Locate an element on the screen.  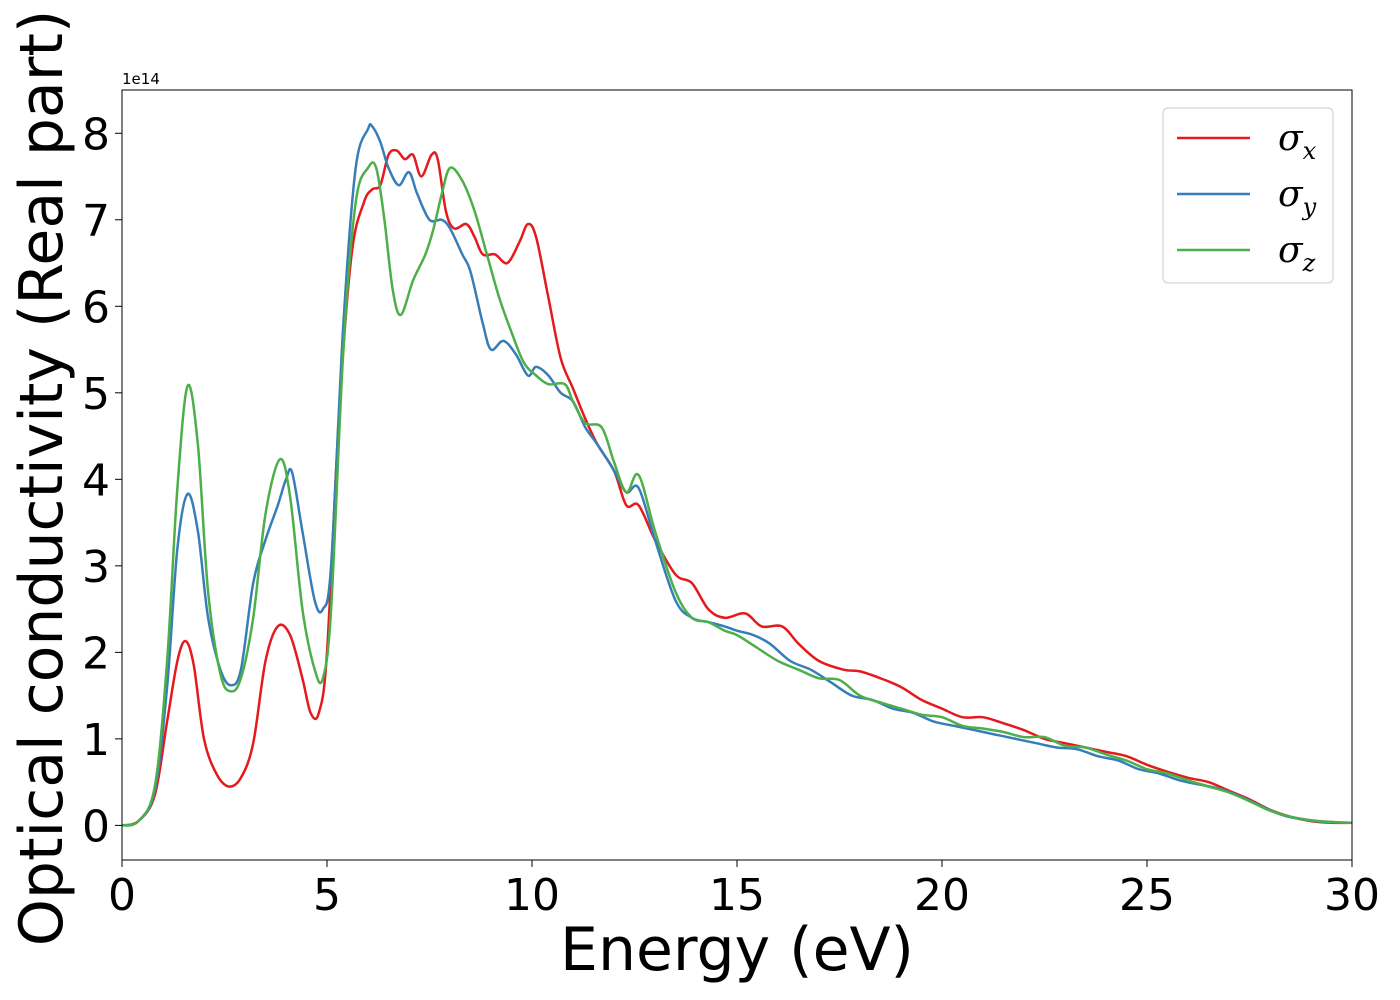
x-tick-label: 15 is located at coordinates (737, 895).